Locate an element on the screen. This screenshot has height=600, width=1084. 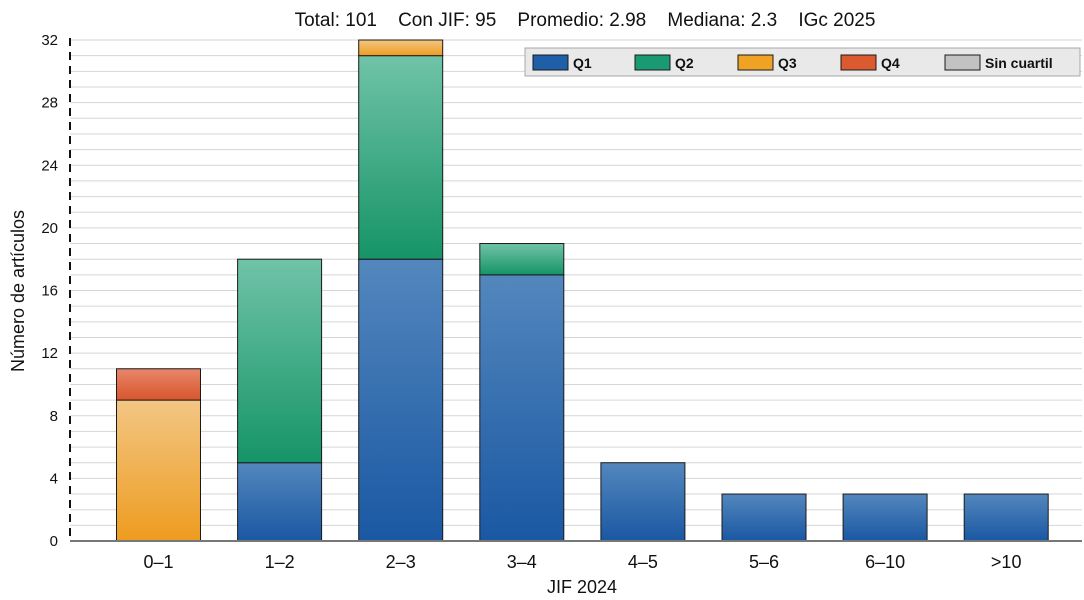
x-tick-label: 3–4 is located at coordinates (522, 562).